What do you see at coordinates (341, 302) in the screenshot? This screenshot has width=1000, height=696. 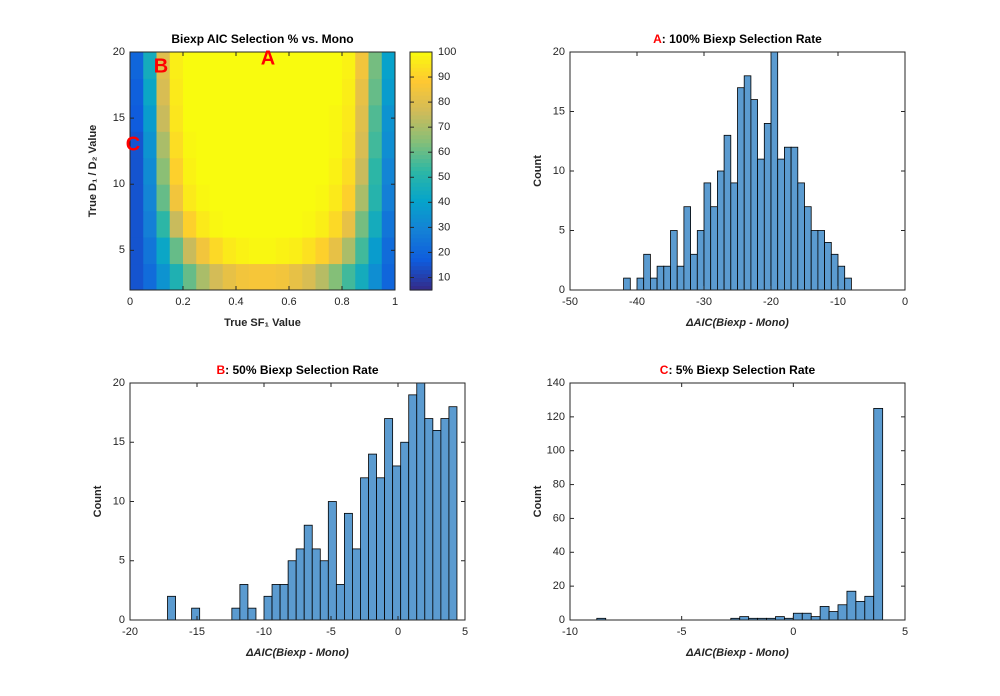 I see `x-tick-label: 0.8` at bounding box center [341, 302].